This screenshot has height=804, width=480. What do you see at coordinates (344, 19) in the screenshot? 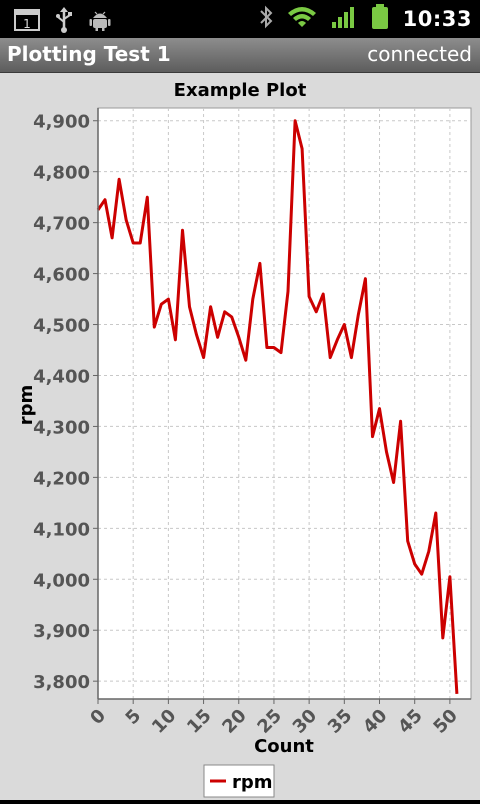
I see `signal-icon` at bounding box center [344, 19].